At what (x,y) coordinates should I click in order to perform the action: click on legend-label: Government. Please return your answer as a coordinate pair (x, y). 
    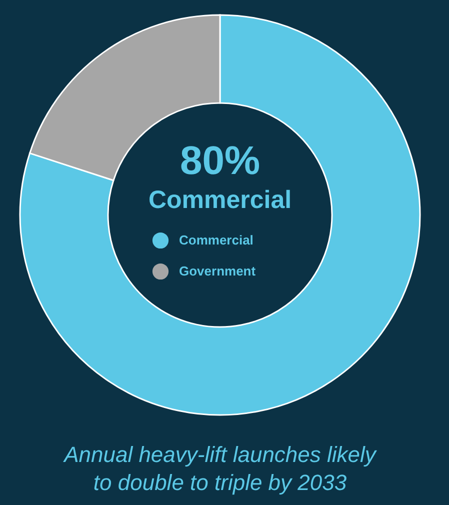
    Looking at the image, I should click on (217, 271).